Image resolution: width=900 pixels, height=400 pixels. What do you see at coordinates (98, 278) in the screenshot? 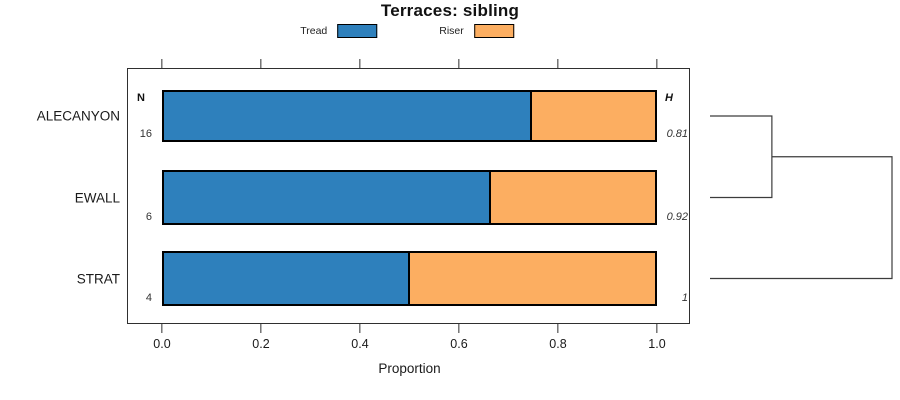
I see `category-label: STRAT` at bounding box center [98, 278].